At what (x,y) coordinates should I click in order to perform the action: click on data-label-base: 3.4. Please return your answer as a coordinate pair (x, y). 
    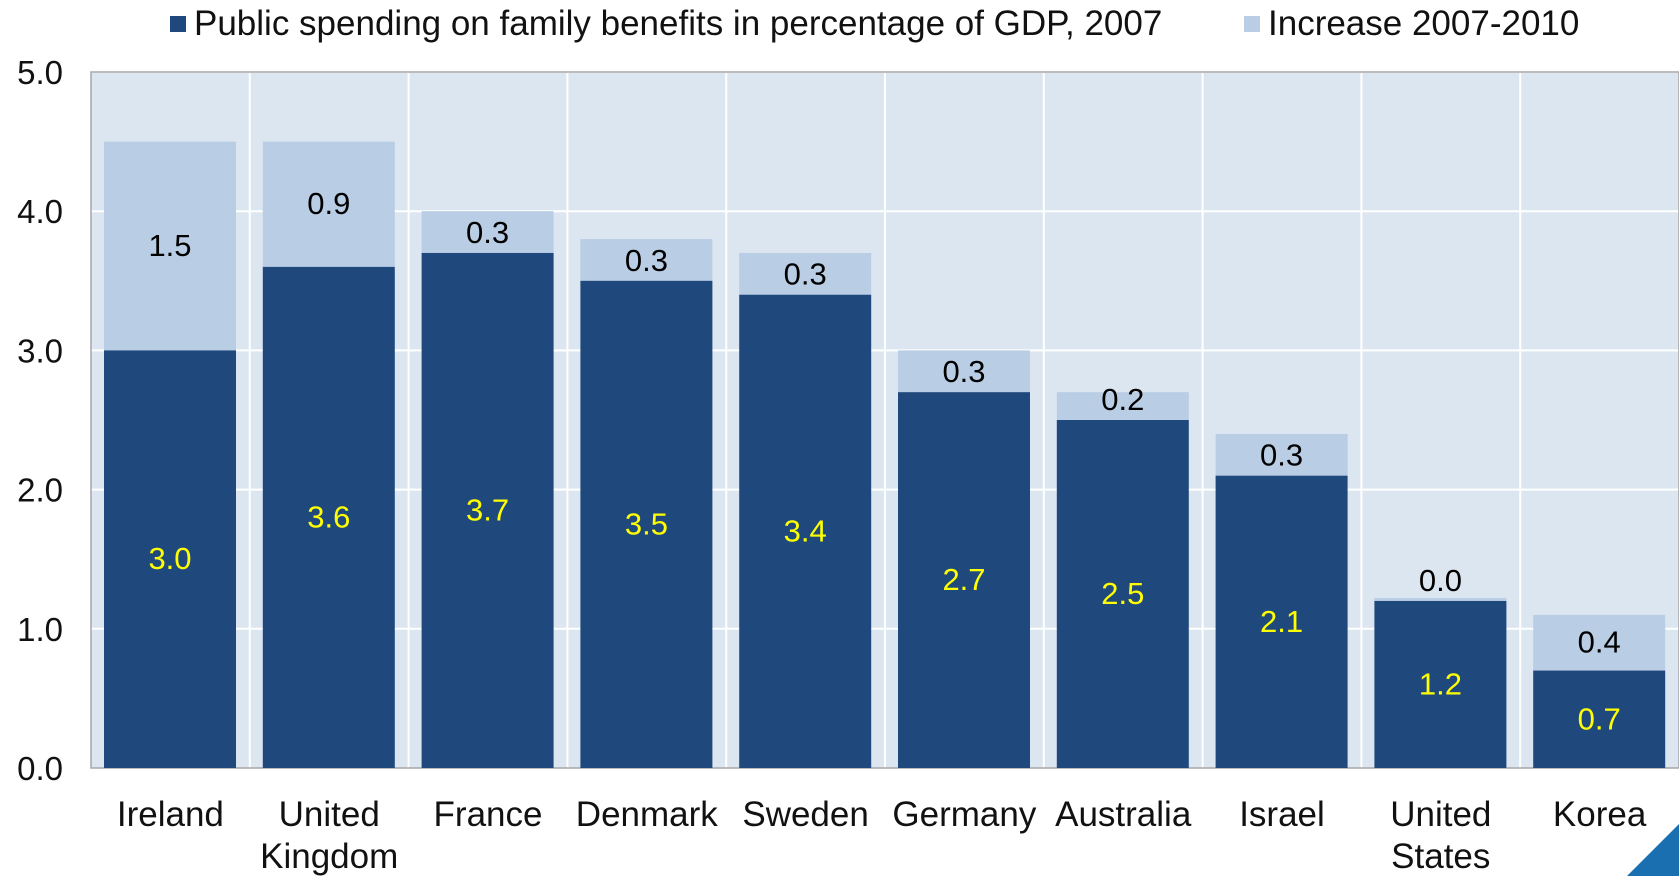
    Looking at the image, I should click on (805, 530).